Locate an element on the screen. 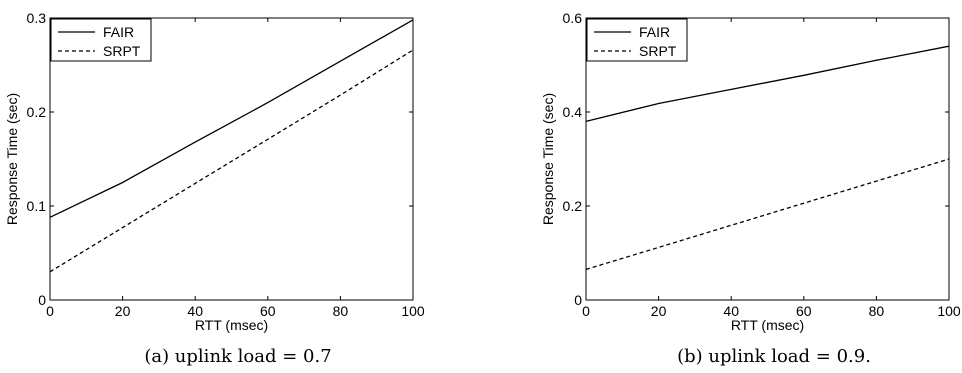 This screenshot has height=373, width=962. series-line-fair is located at coordinates (767, 84).